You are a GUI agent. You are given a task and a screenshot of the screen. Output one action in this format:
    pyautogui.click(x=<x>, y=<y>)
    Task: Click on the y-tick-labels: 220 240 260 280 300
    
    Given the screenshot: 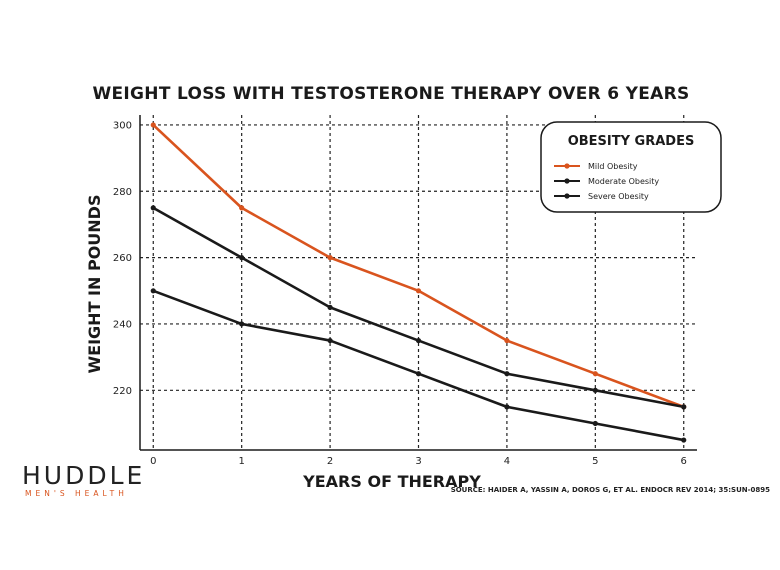 What is the action you would take?
    pyautogui.click(x=122, y=258)
    